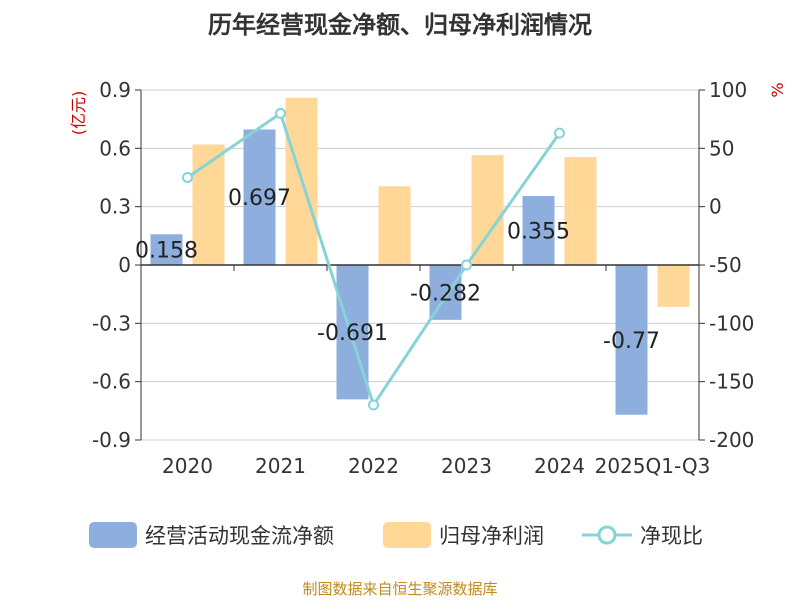 Image resolution: width=800 pixels, height=600 pixels. Describe the element at coordinates (715, 207) in the screenshot. I see `y-right-tick-label-2: 0` at that location.